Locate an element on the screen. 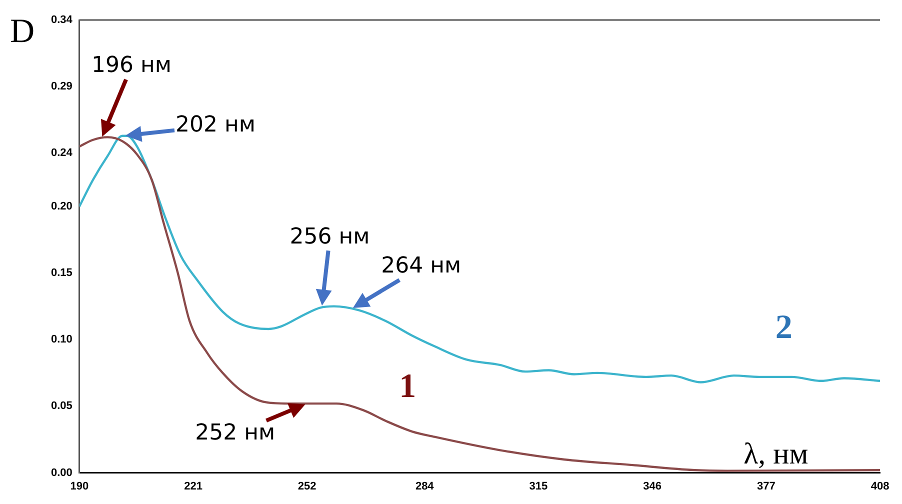 The width and height of the screenshot is (902, 504). y-tick-label: 0.34 is located at coordinates (62, 20).